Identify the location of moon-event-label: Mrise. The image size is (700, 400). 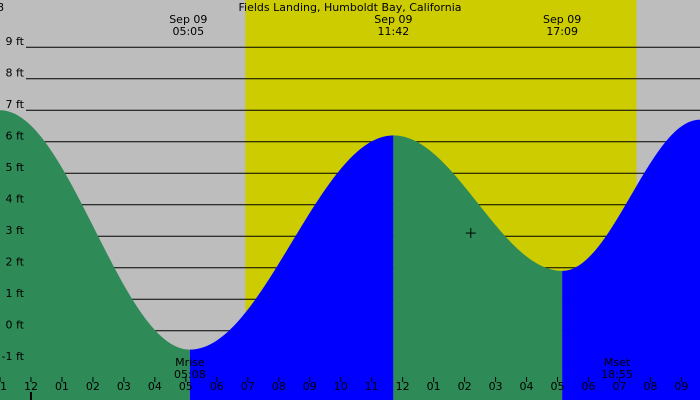
(190, 362).